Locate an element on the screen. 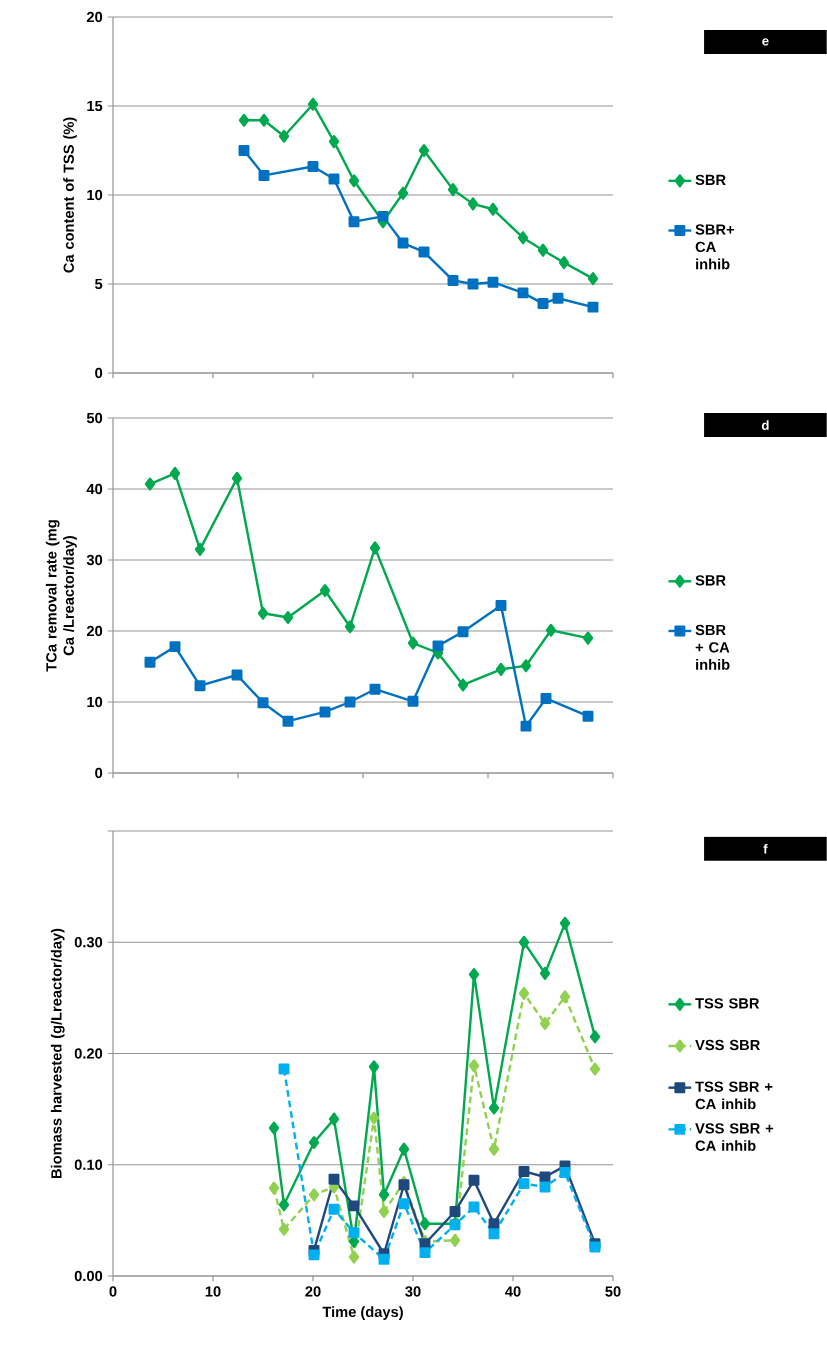 The width and height of the screenshot is (827, 1355). y-tick-label: 30 is located at coordinates (94, 560).